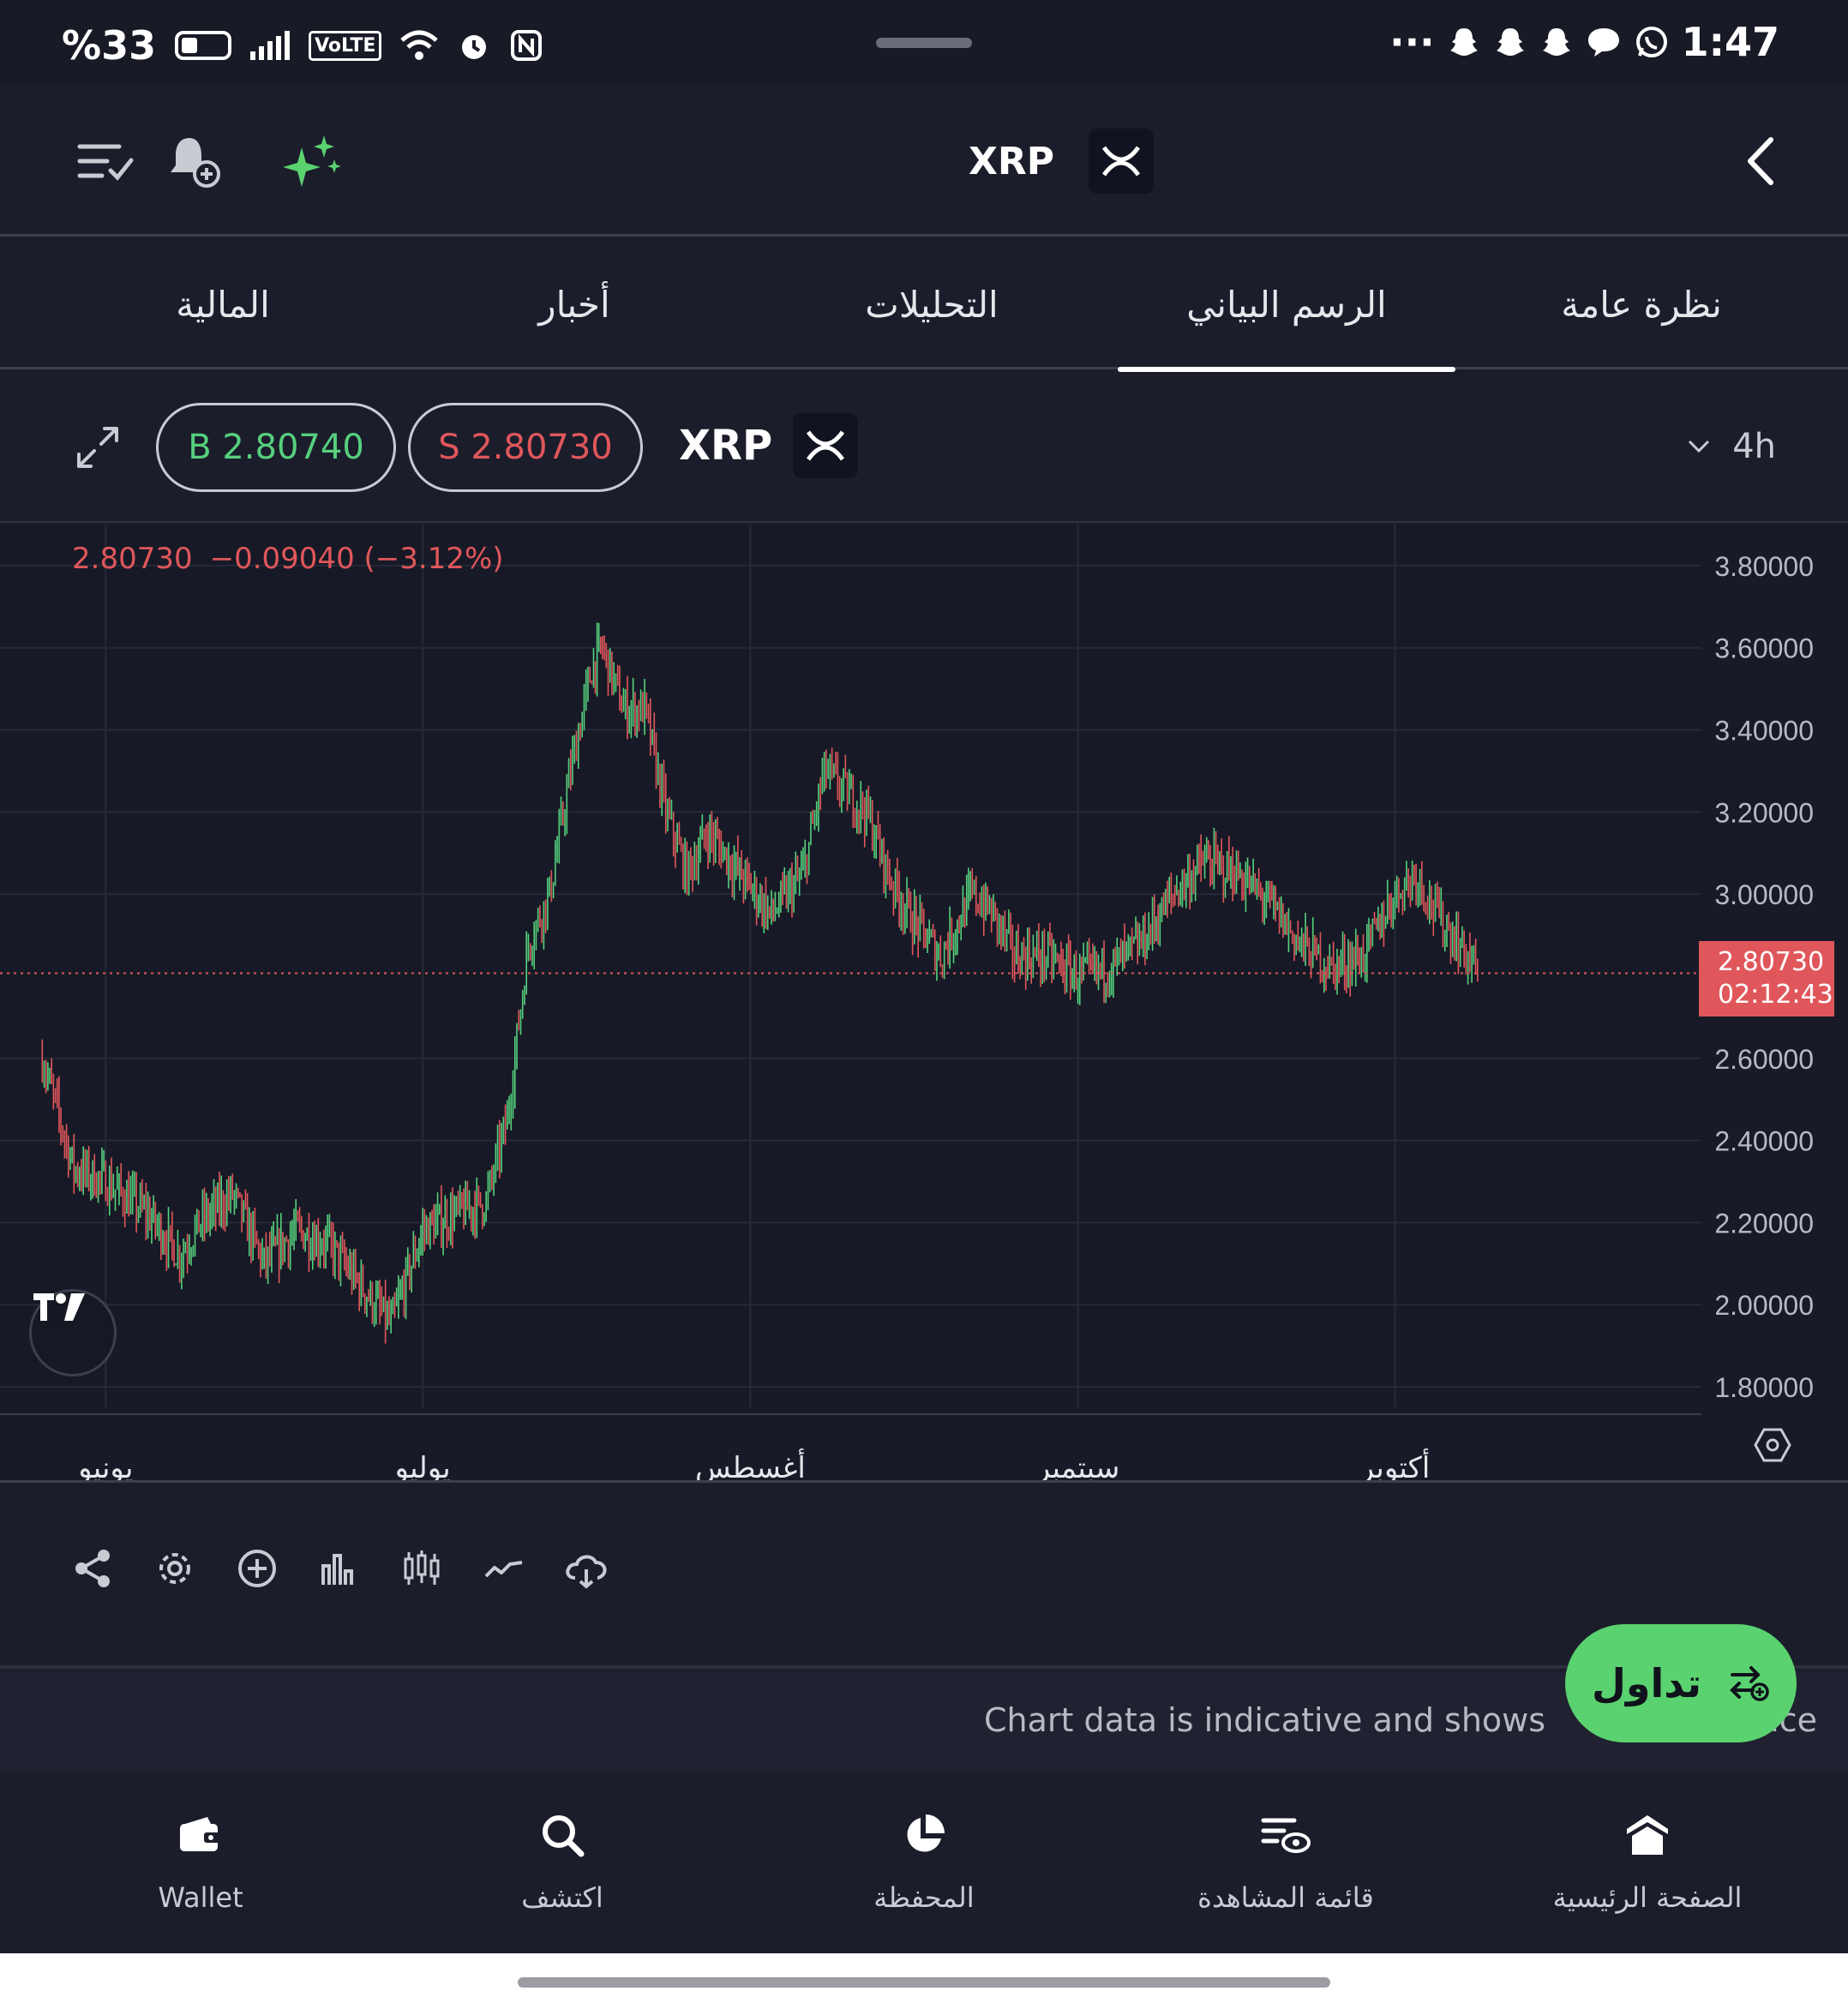 This screenshot has height=2009, width=1848. What do you see at coordinates (1285, 1835) in the screenshot?
I see `watchlist-icon` at bounding box center [1285, 1835].